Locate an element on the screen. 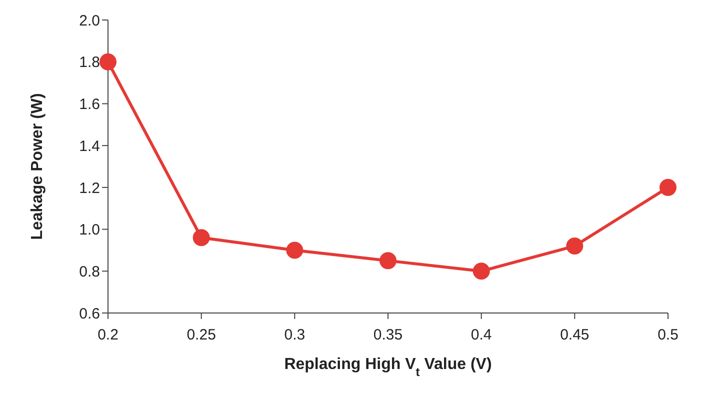 The height and width of the screenshot is (401, 704). x-tick-label: 0.3 is located at coordinates (295, 335).